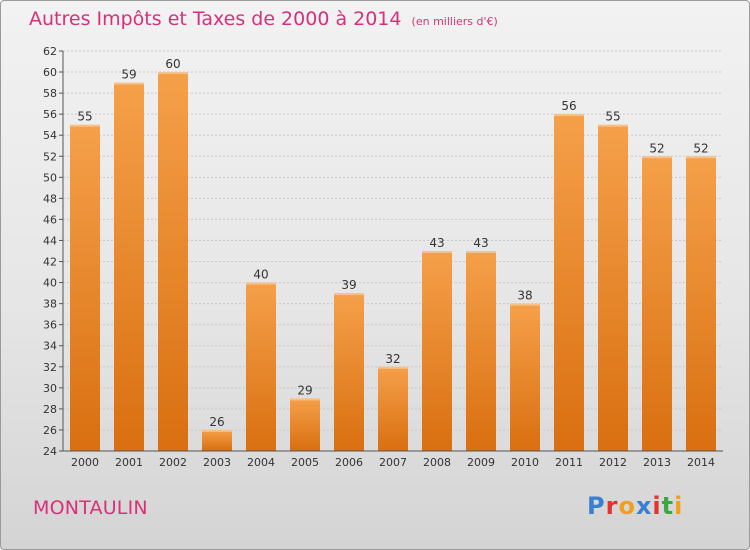  What do you see at coordinates (701, 303) in the screenshot?
I see `bar-2014` at bounding box center [701, 303].